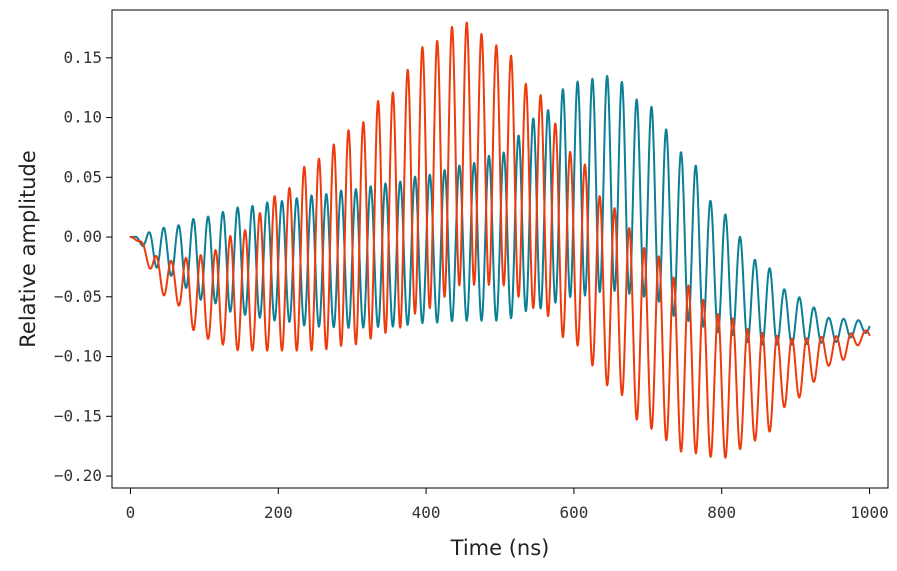  What do you see at coordinates (78, 356) in the screenshot?
I see `y-tick-label: −0.10` at bounding box center [78, 356].